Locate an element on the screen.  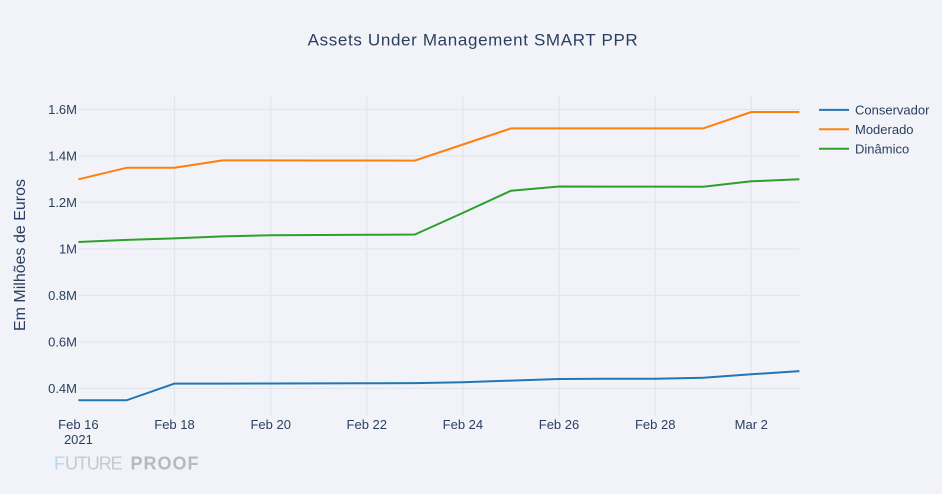
svg-text: 1.6M is located at coordinates (62, 109).